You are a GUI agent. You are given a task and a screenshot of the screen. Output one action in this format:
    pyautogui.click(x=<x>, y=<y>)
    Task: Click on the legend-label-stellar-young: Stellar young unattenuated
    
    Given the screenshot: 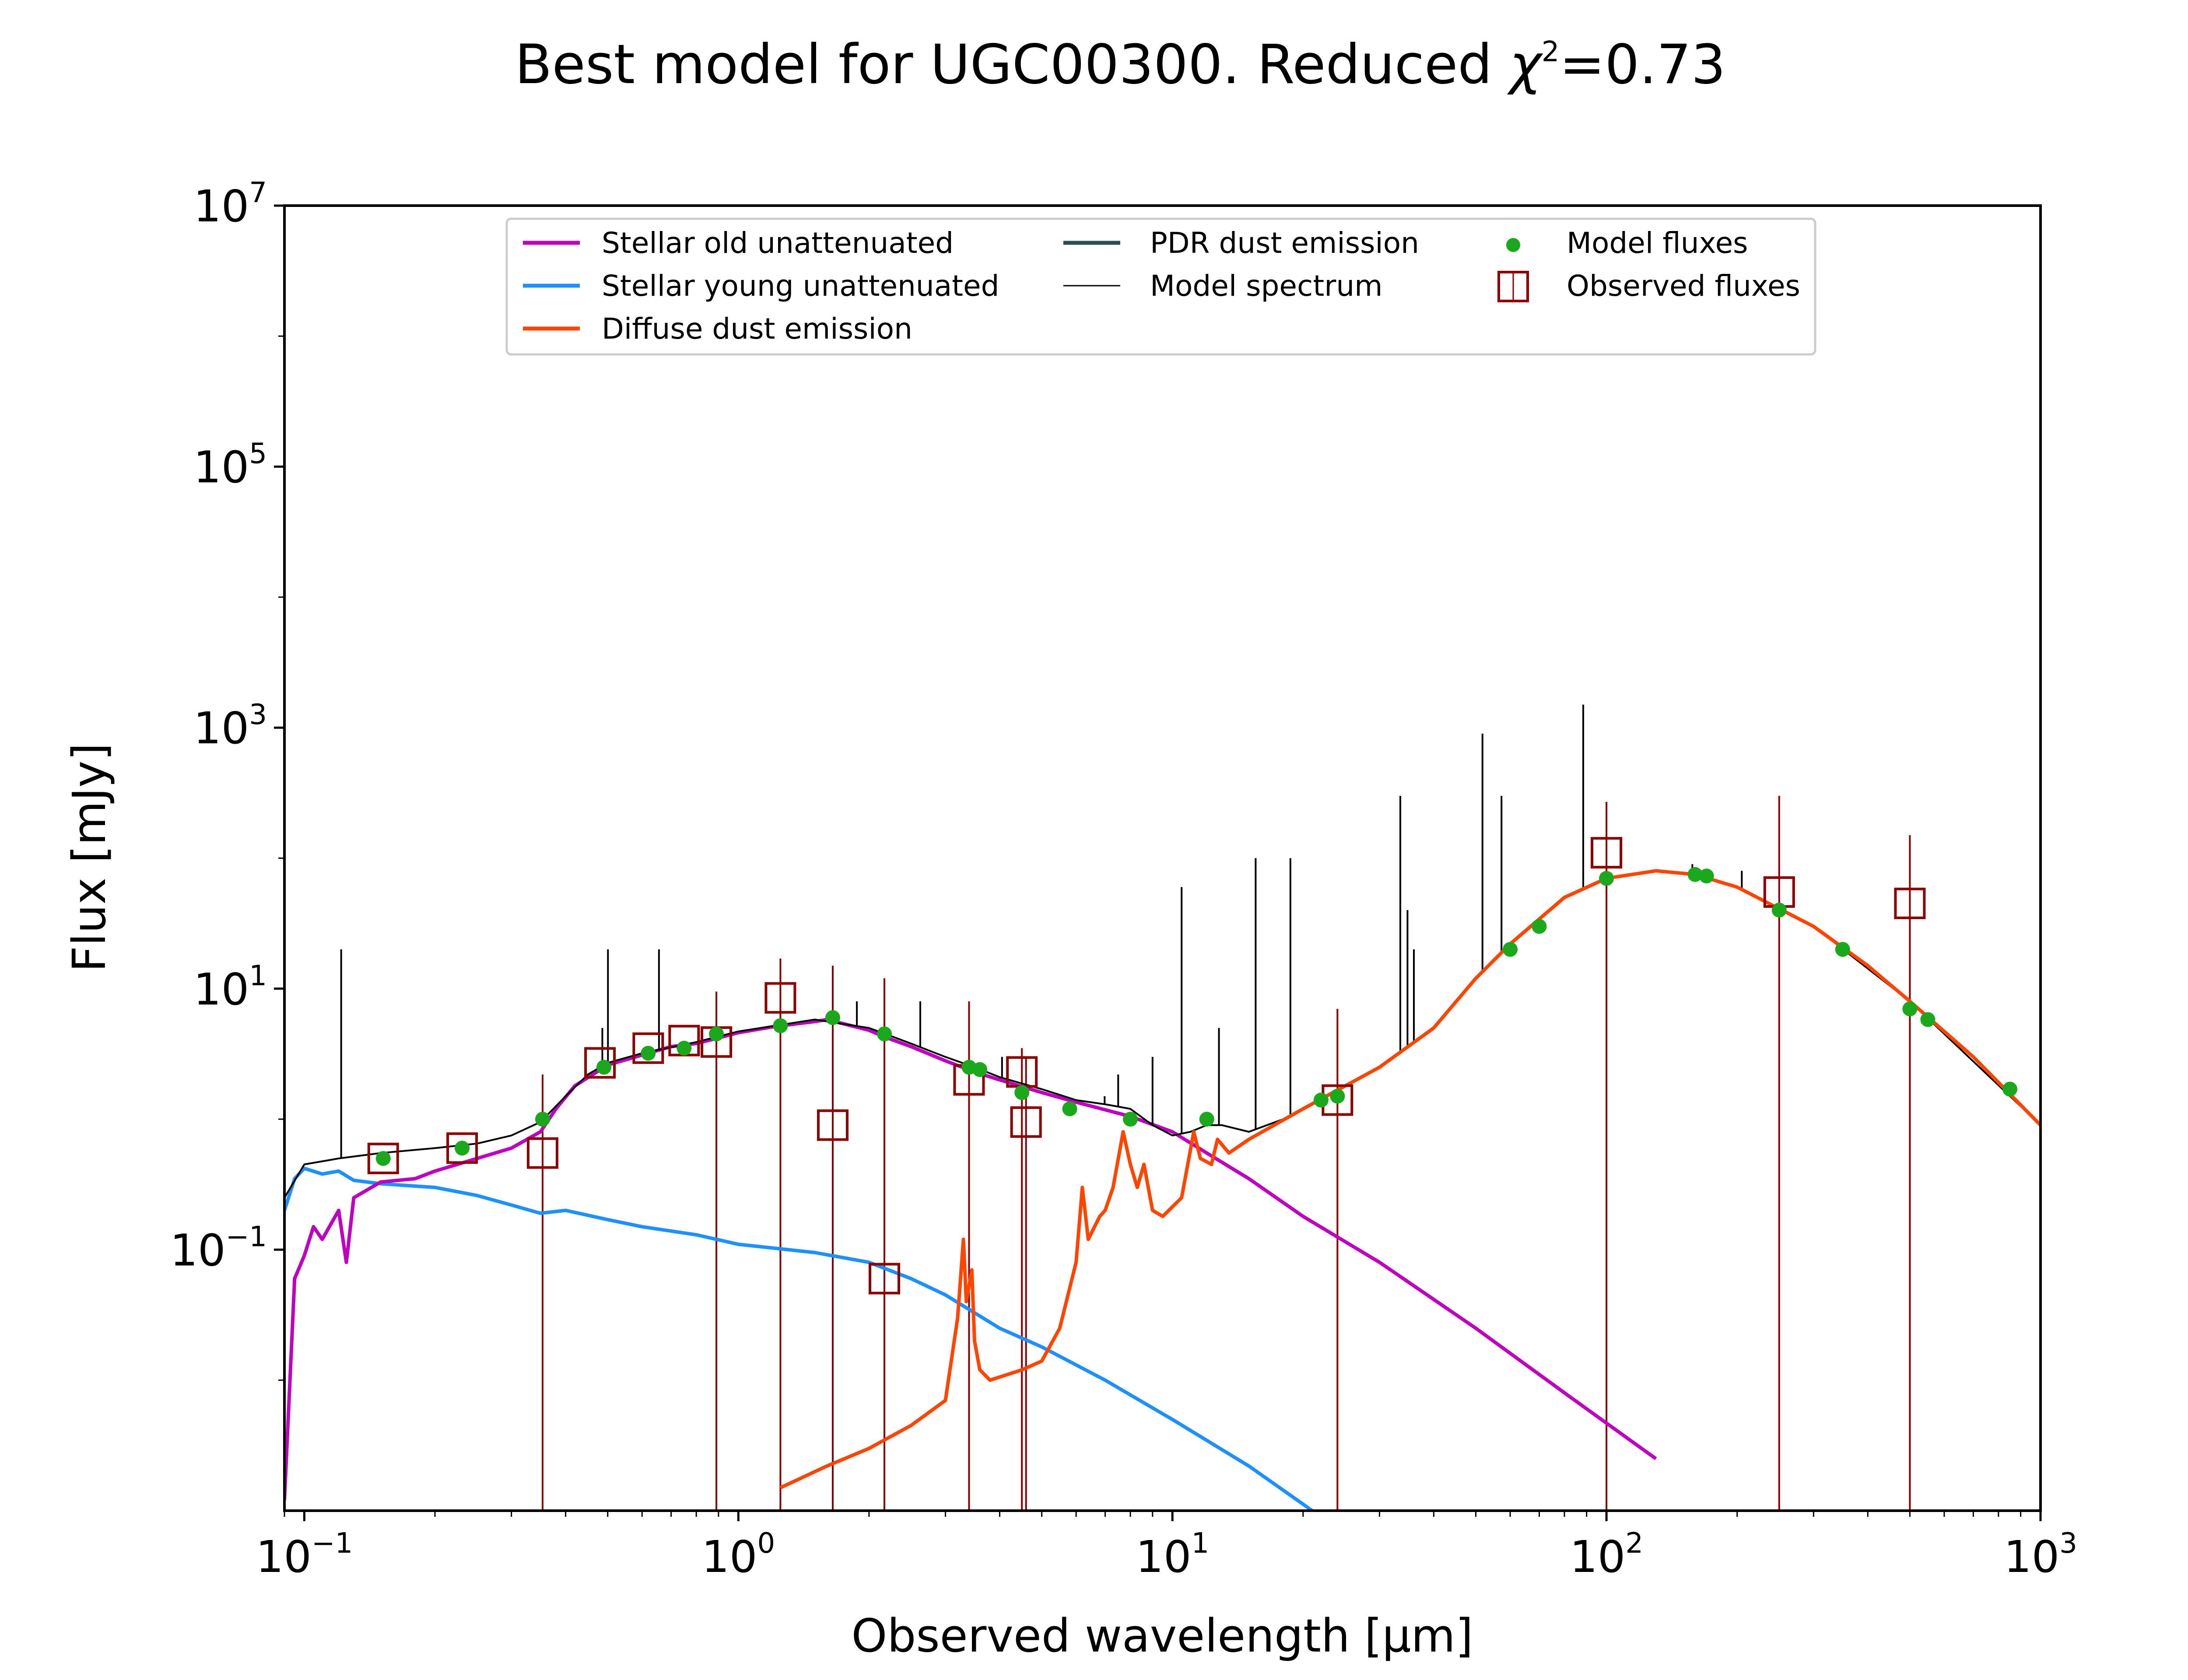 What is the action you would take?
    pyautogui.click(x=800, y=286)
    